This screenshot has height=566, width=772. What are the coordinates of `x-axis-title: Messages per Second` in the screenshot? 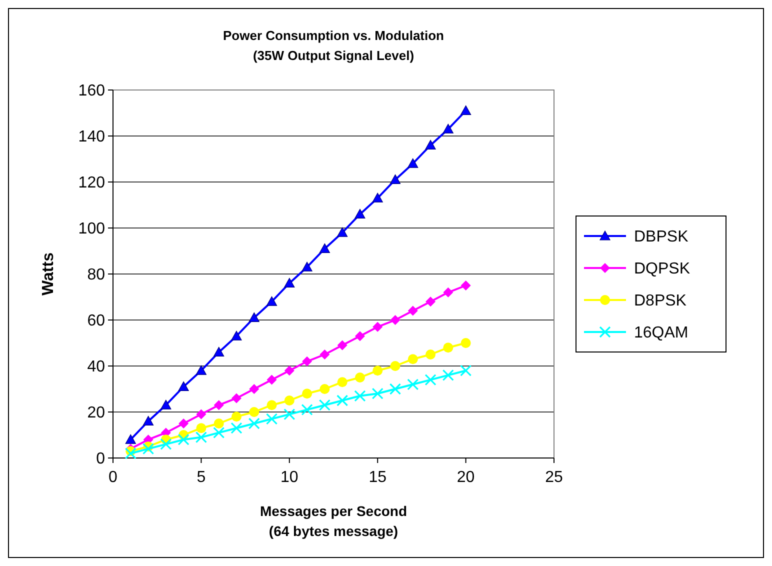 It's located at (334, 511).